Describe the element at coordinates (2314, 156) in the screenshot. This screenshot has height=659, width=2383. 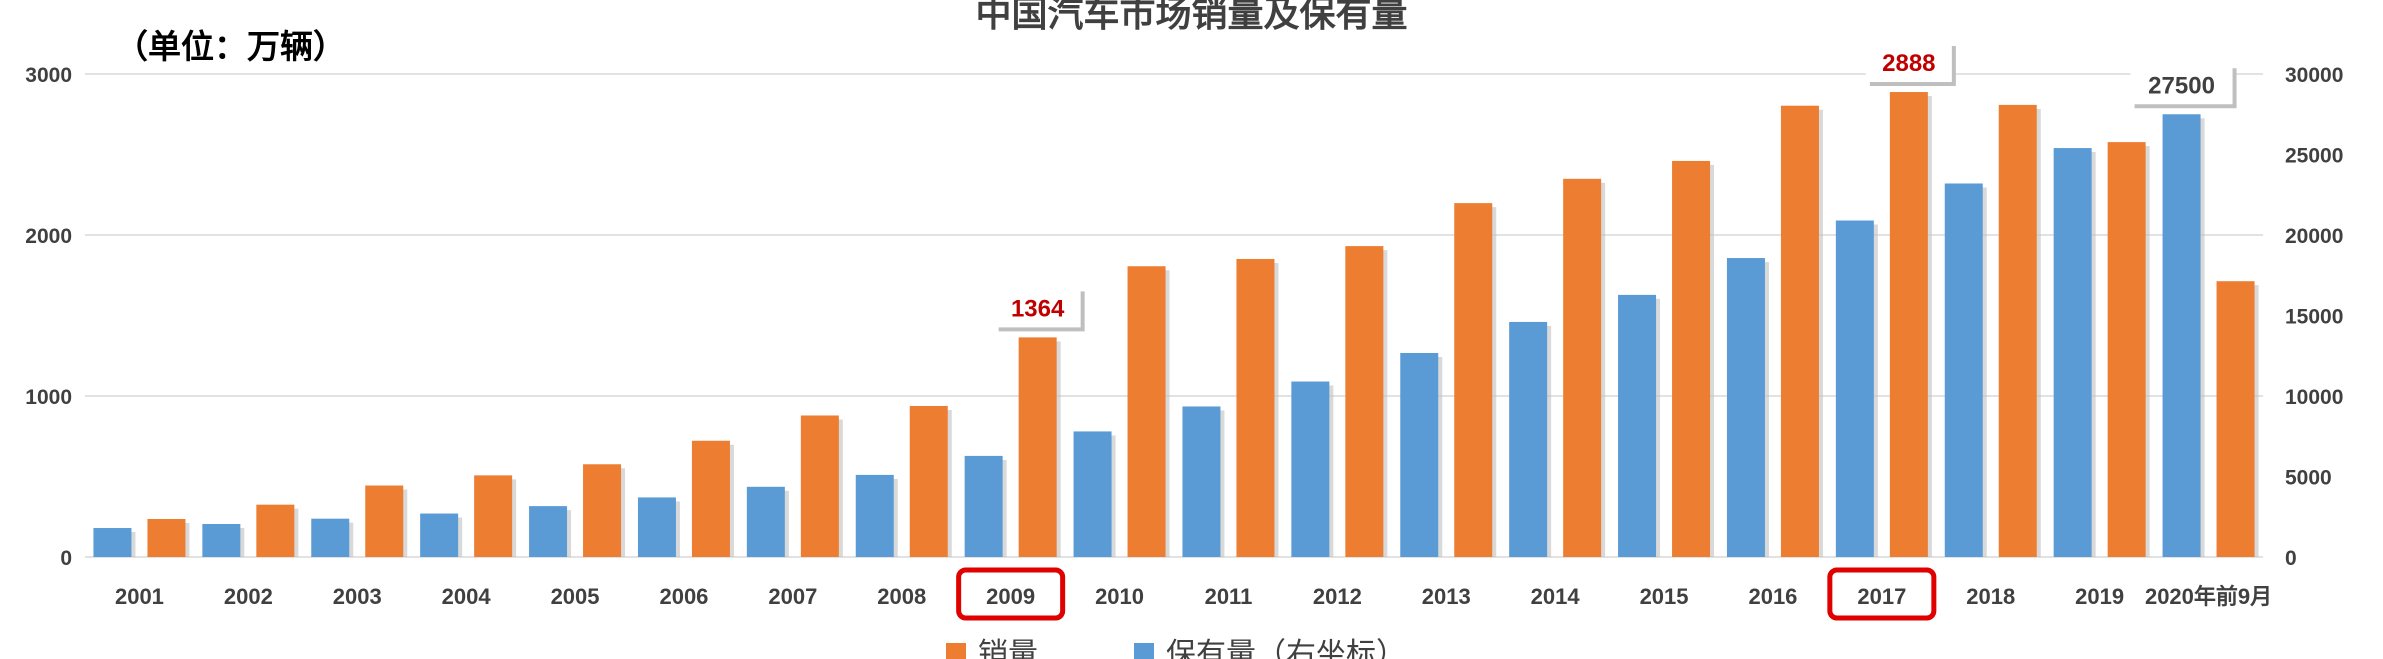
I see `right-axis-tick: 25000` at that location.